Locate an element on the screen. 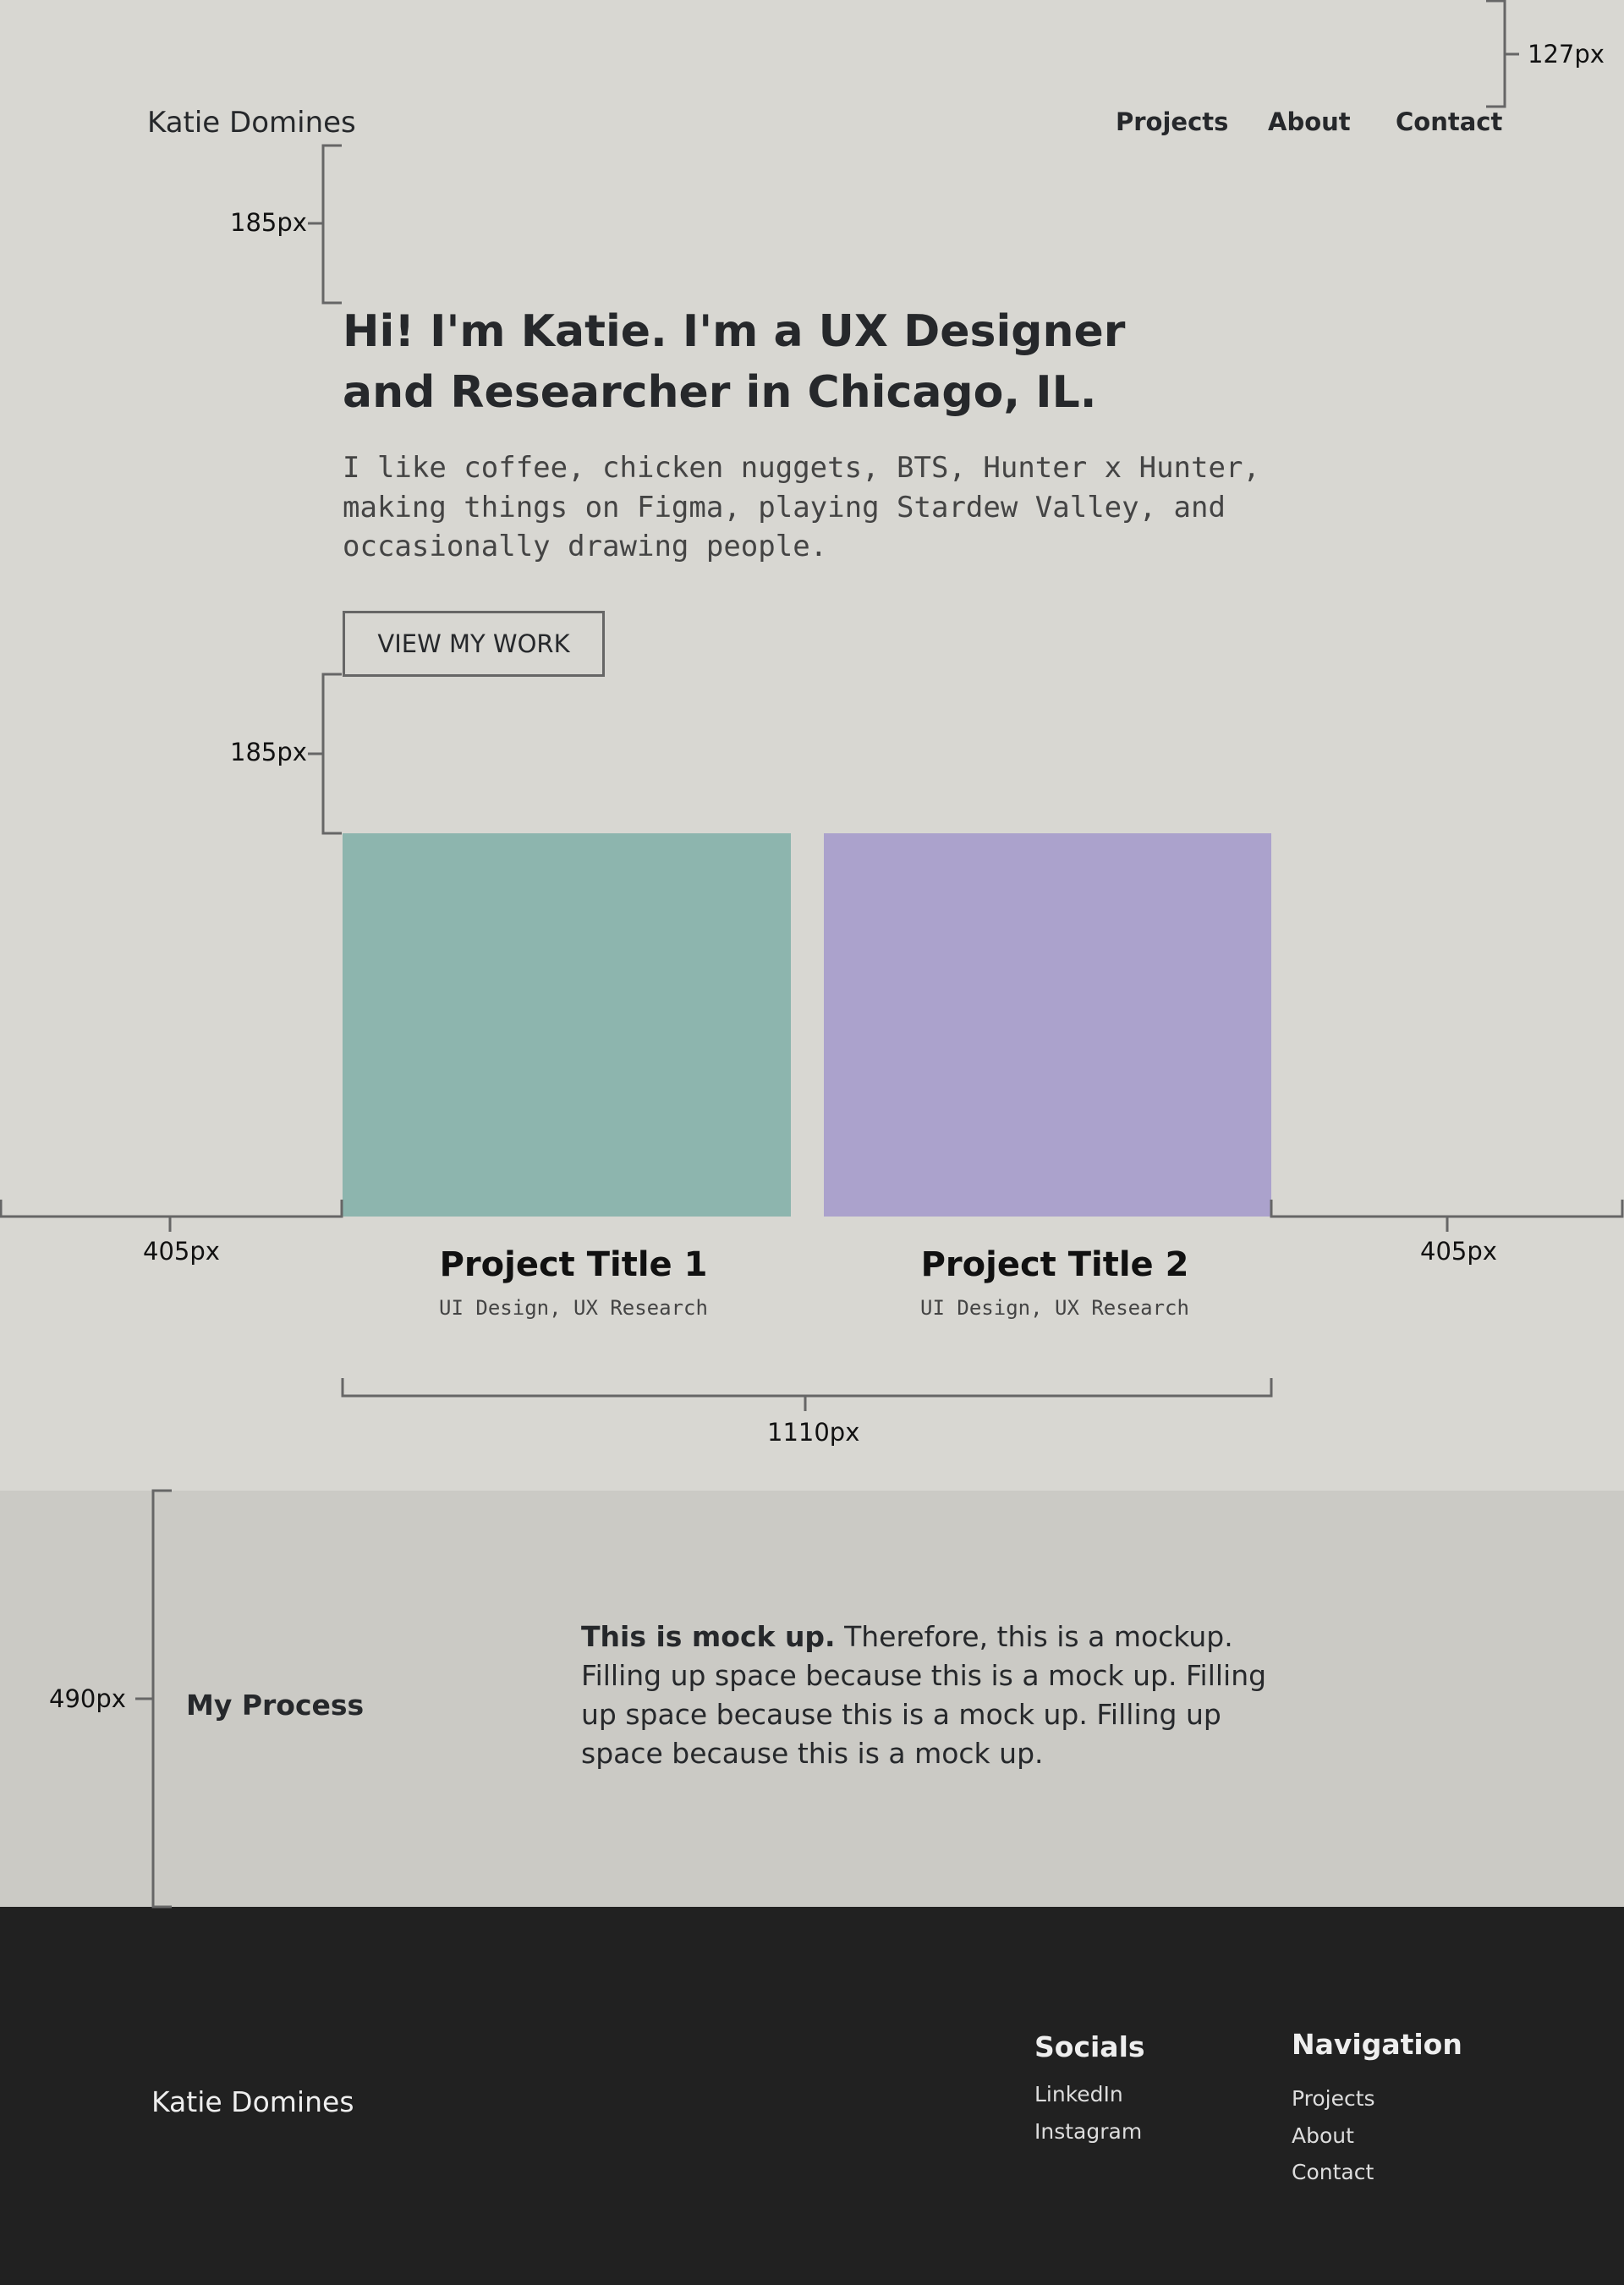 Image resolution: width=1624 pixels, height=2285 pixels. footer-heading: Socials is located at coordinates (1089, 2046).